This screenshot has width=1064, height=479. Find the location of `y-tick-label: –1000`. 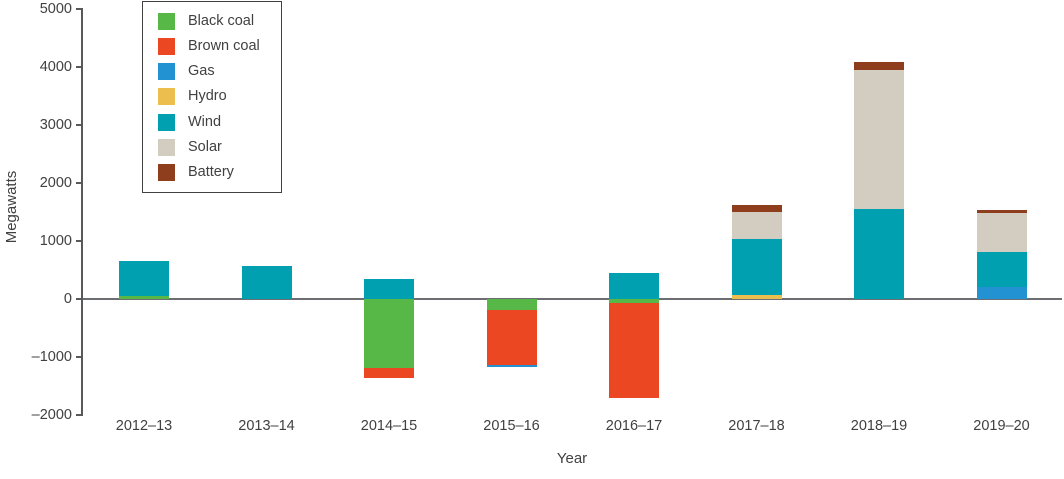

y-tick-label: –1000 is located at coordinates (51, 357).